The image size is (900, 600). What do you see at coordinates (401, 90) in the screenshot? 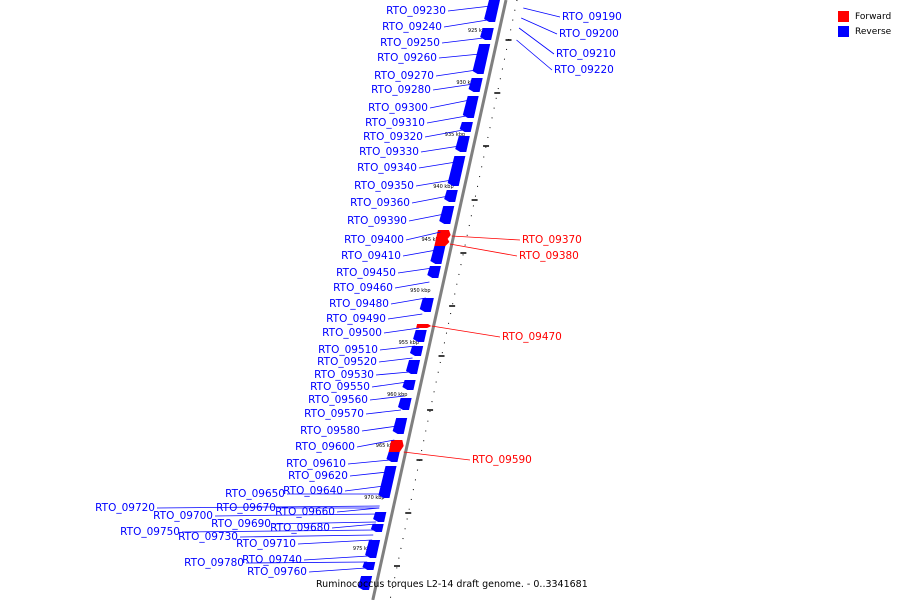
I see `gene-label: RTO_09280` at bounding box center [401, 90].